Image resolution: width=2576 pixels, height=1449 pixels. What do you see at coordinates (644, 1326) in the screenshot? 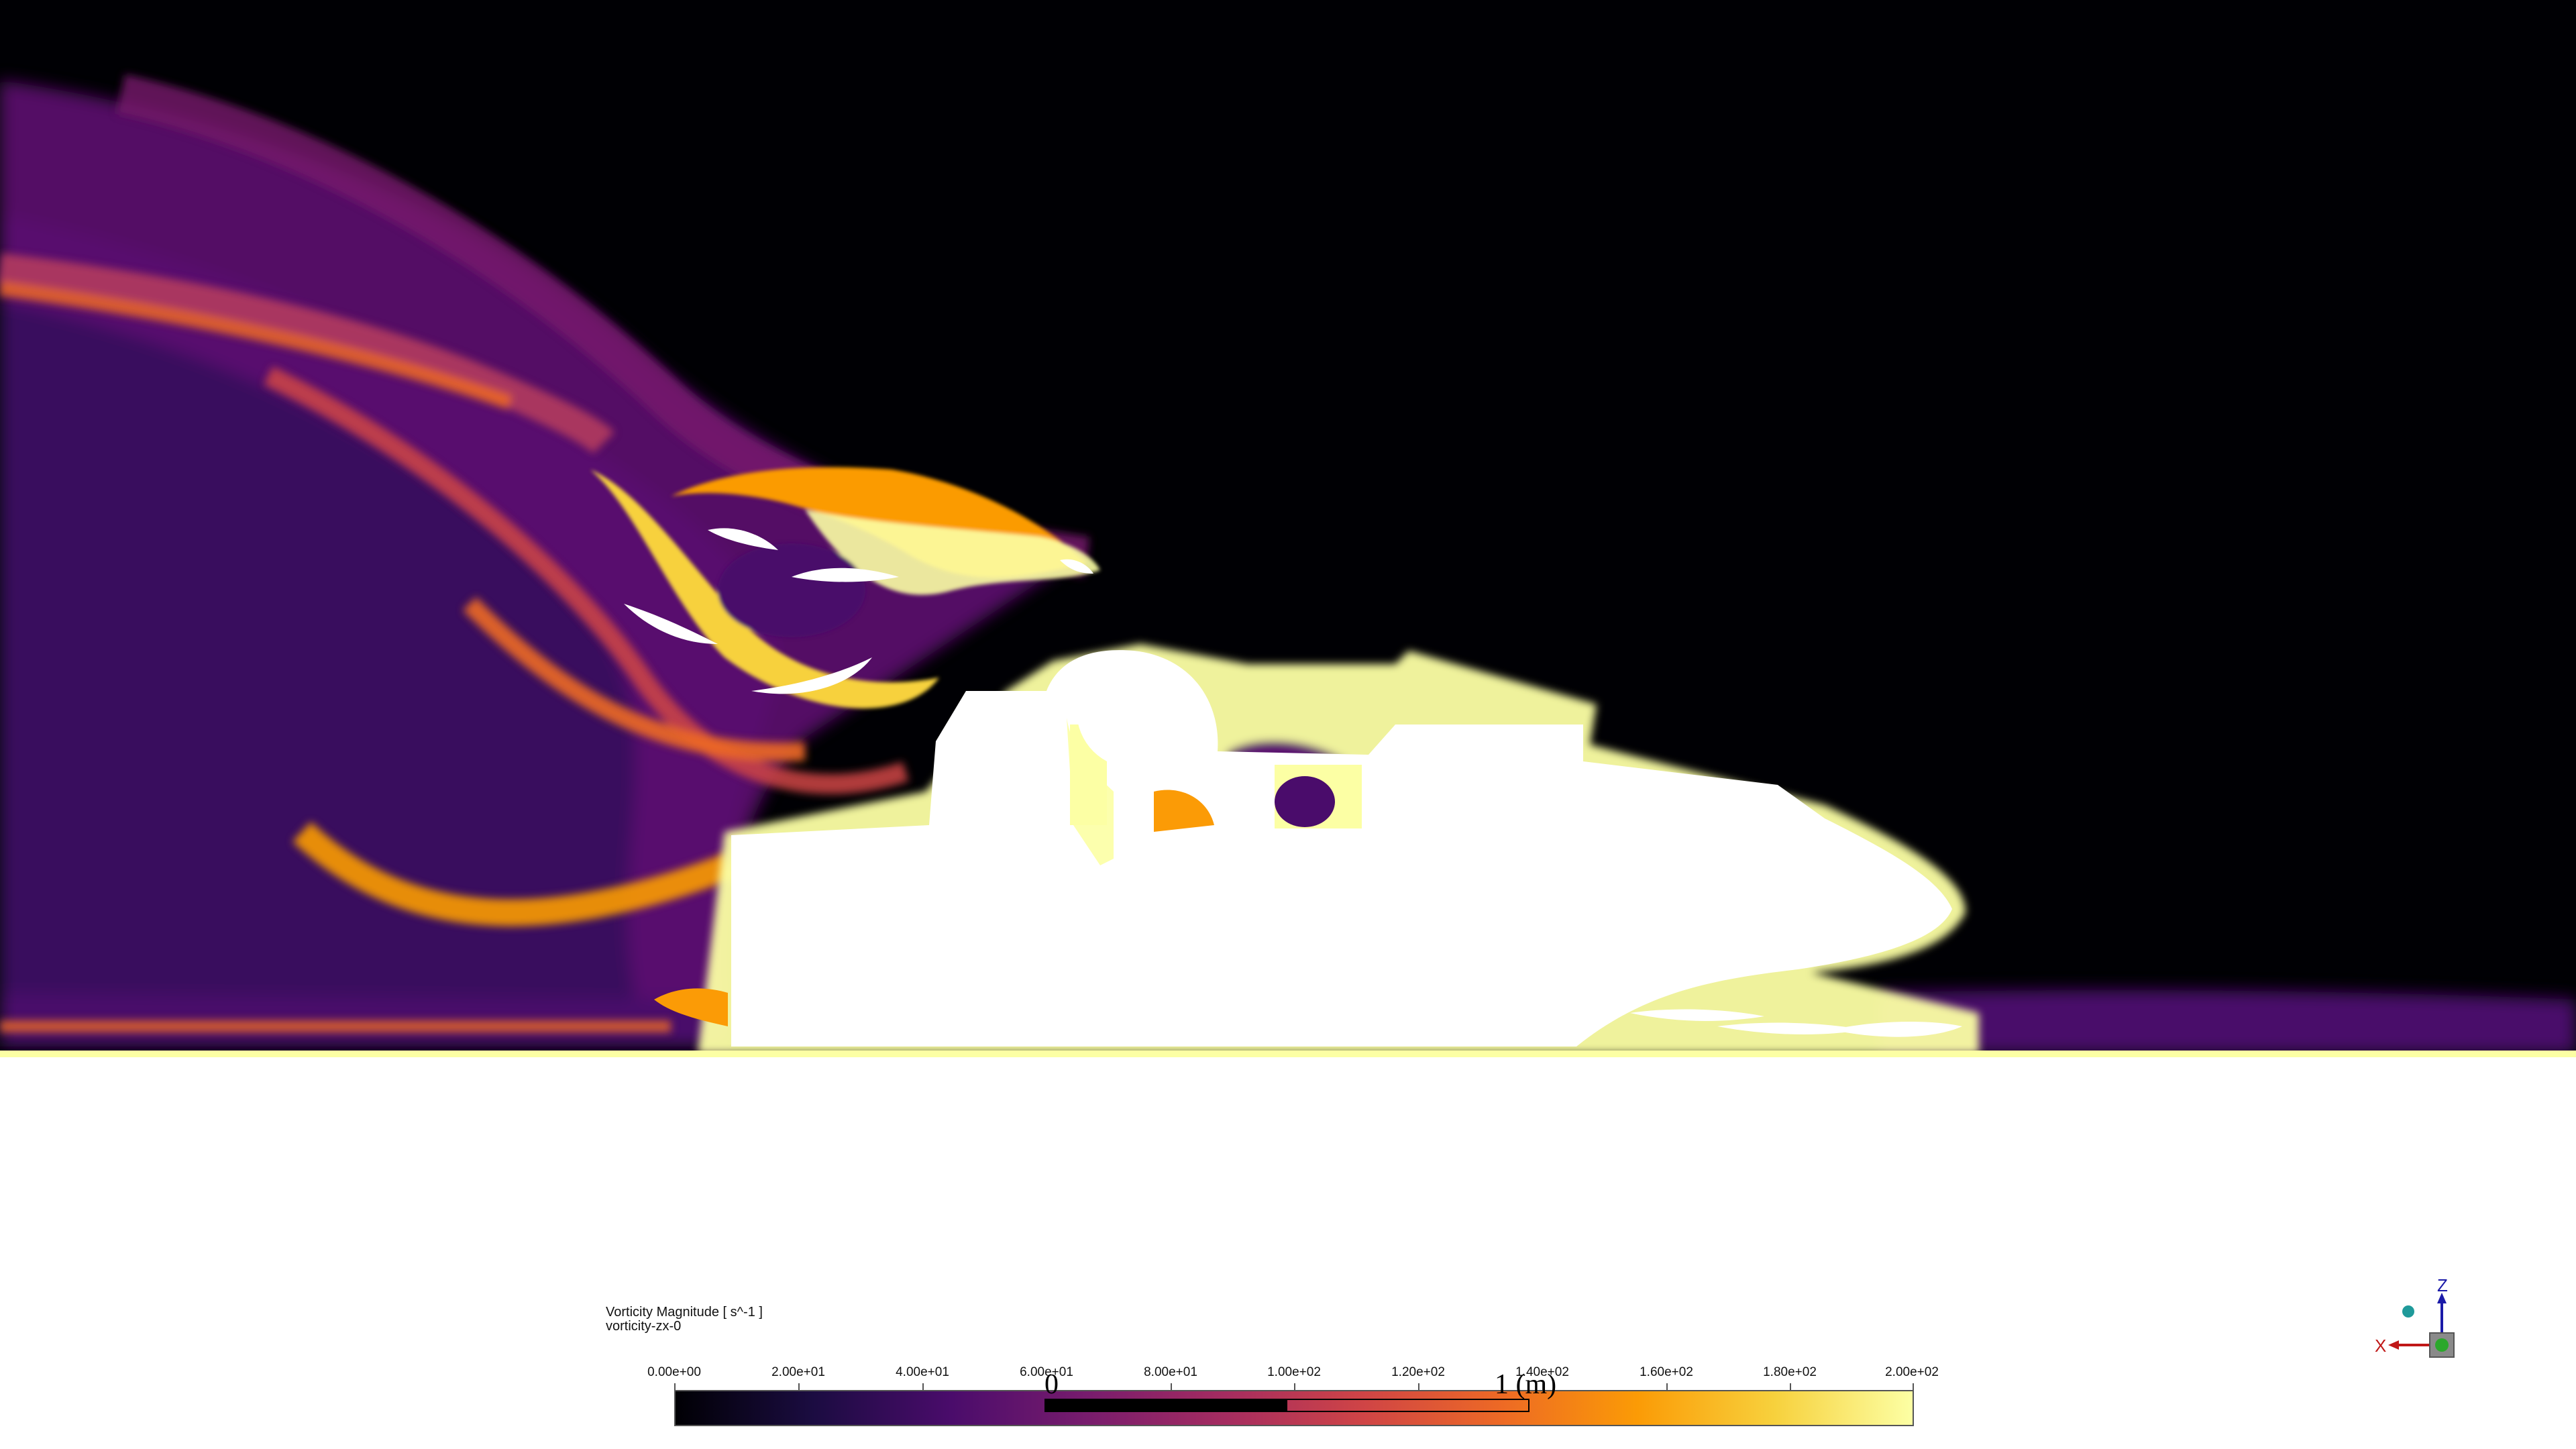
I see `legend-plane-name: vorticity-zx-0` at bounding box center [644, 1326].